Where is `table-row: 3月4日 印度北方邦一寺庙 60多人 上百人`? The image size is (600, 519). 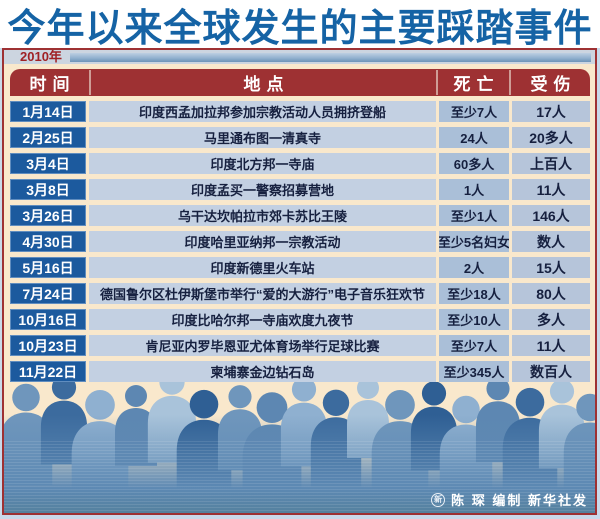
table-row: 3月4日 印度北方邦一寺庙 60多人 上百人 is located at coordinates (300, 163).